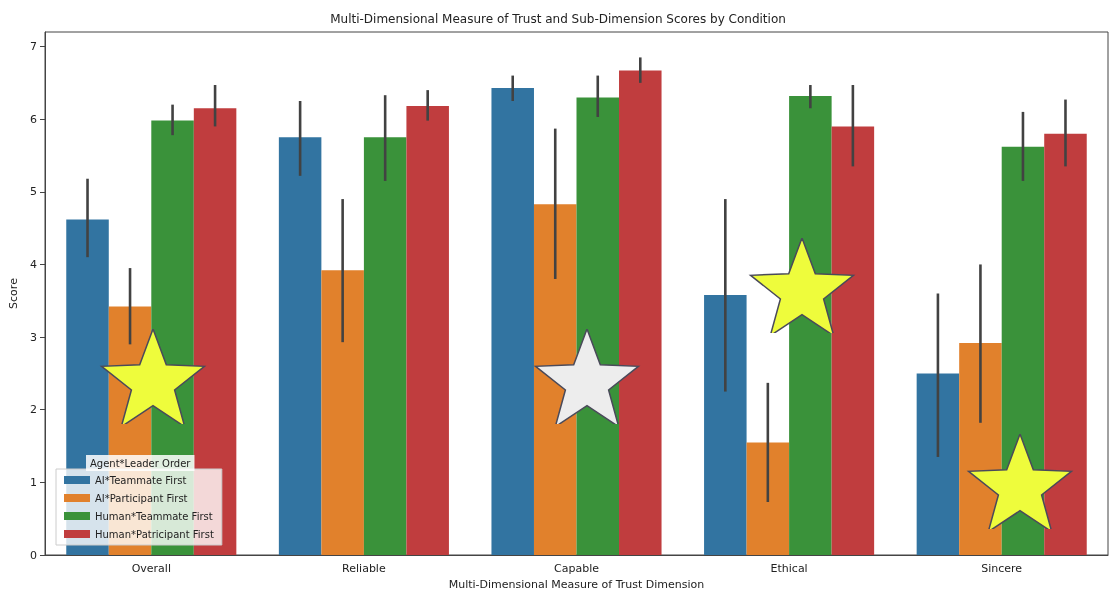 The image size is (1116, 595). What do you see at coordinates (141, 463) in the screenshot?
I see `legend-title: Agent*Leader Order` at bounding box center [141, 463].